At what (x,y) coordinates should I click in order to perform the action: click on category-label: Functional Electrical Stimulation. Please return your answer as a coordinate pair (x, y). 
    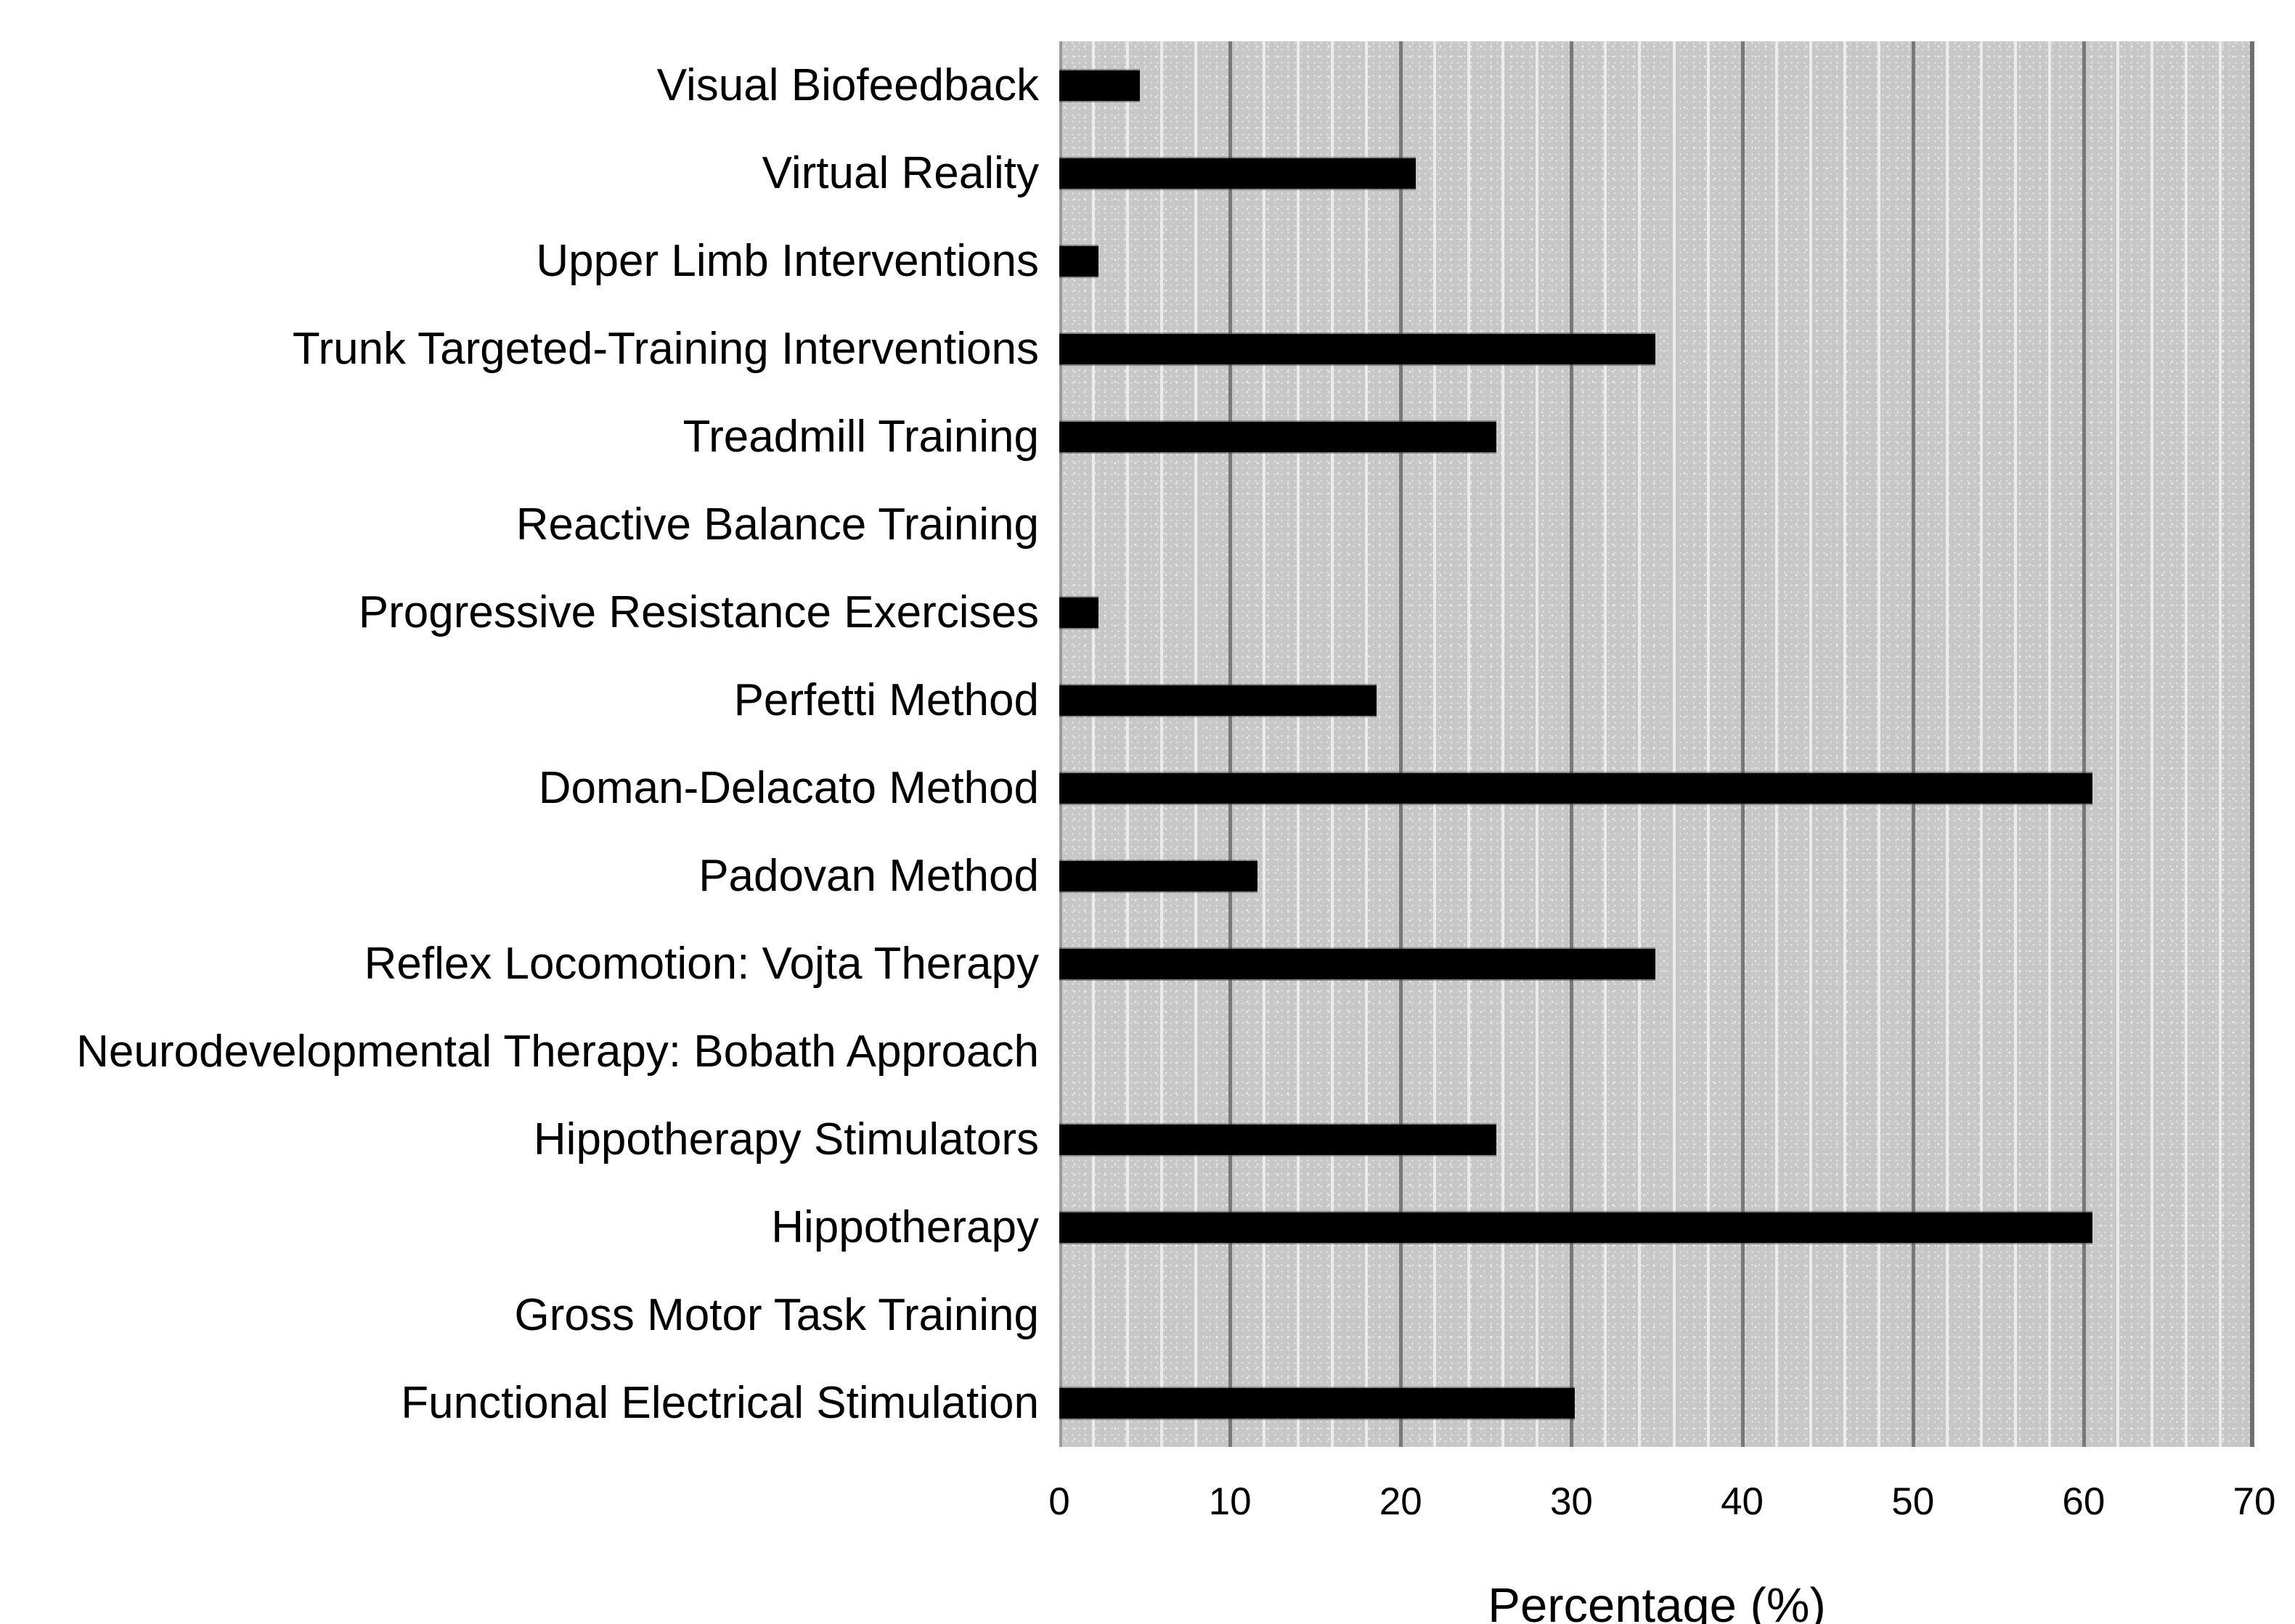
    Looking at the image, I should click on (720, 1402).